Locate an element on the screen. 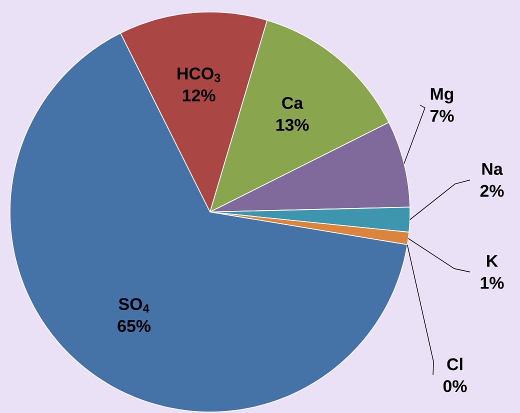 Image resolution: width=520 pixels, height=413 pixels. category-label: Cl is located at coordinates (454, 364).